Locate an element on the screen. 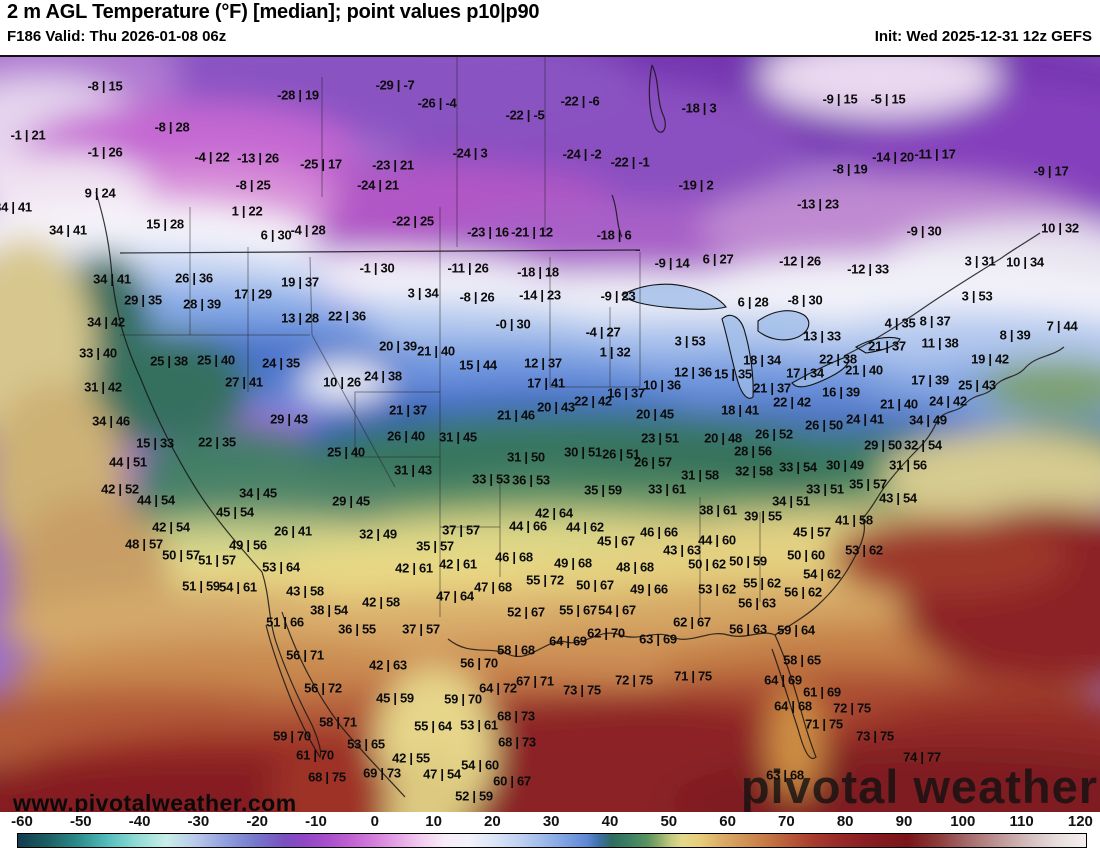  point-value-label: 3 | 34 is located at coordinates (423, 293).